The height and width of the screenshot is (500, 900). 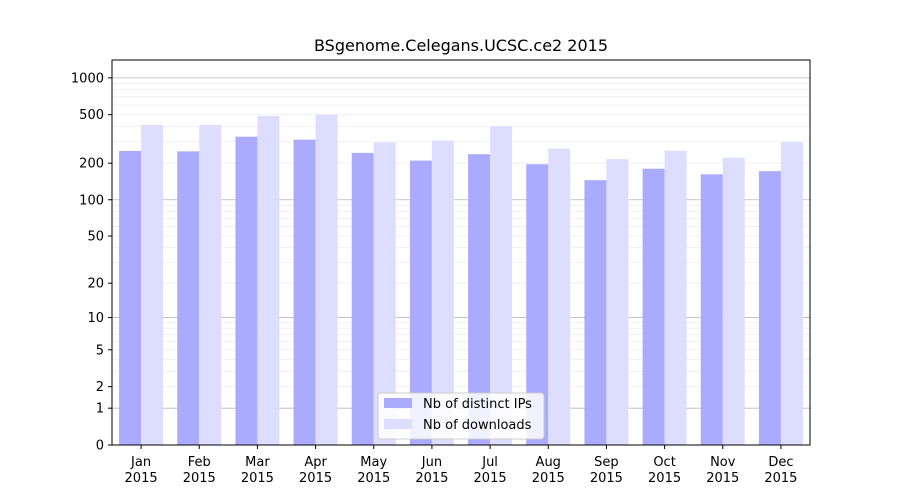 I want to click on x-tick-label-line: Aug, so click(x=548, y=462).